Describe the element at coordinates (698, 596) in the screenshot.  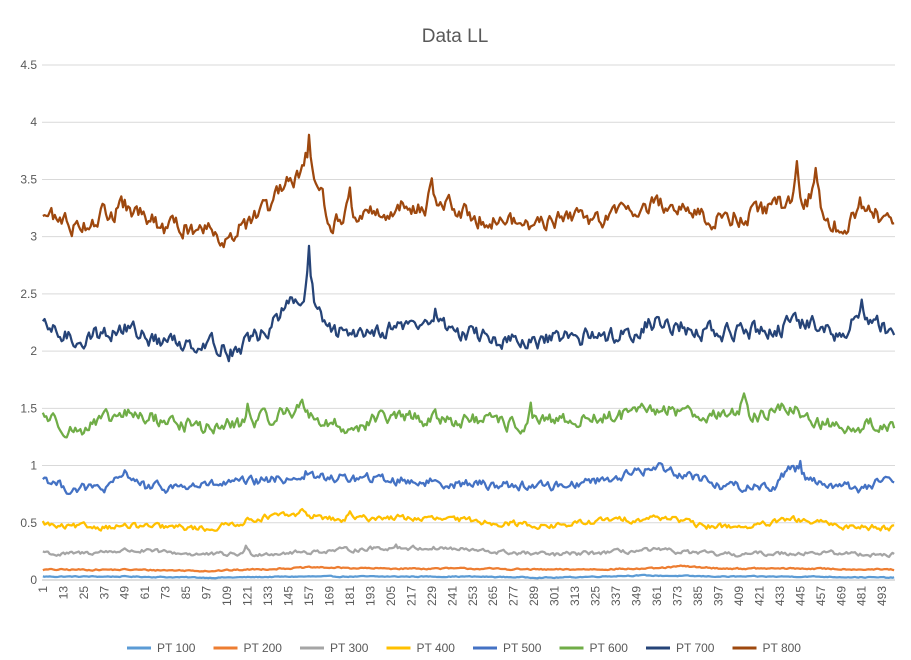
I see `x-tick-label: 385` at that location.